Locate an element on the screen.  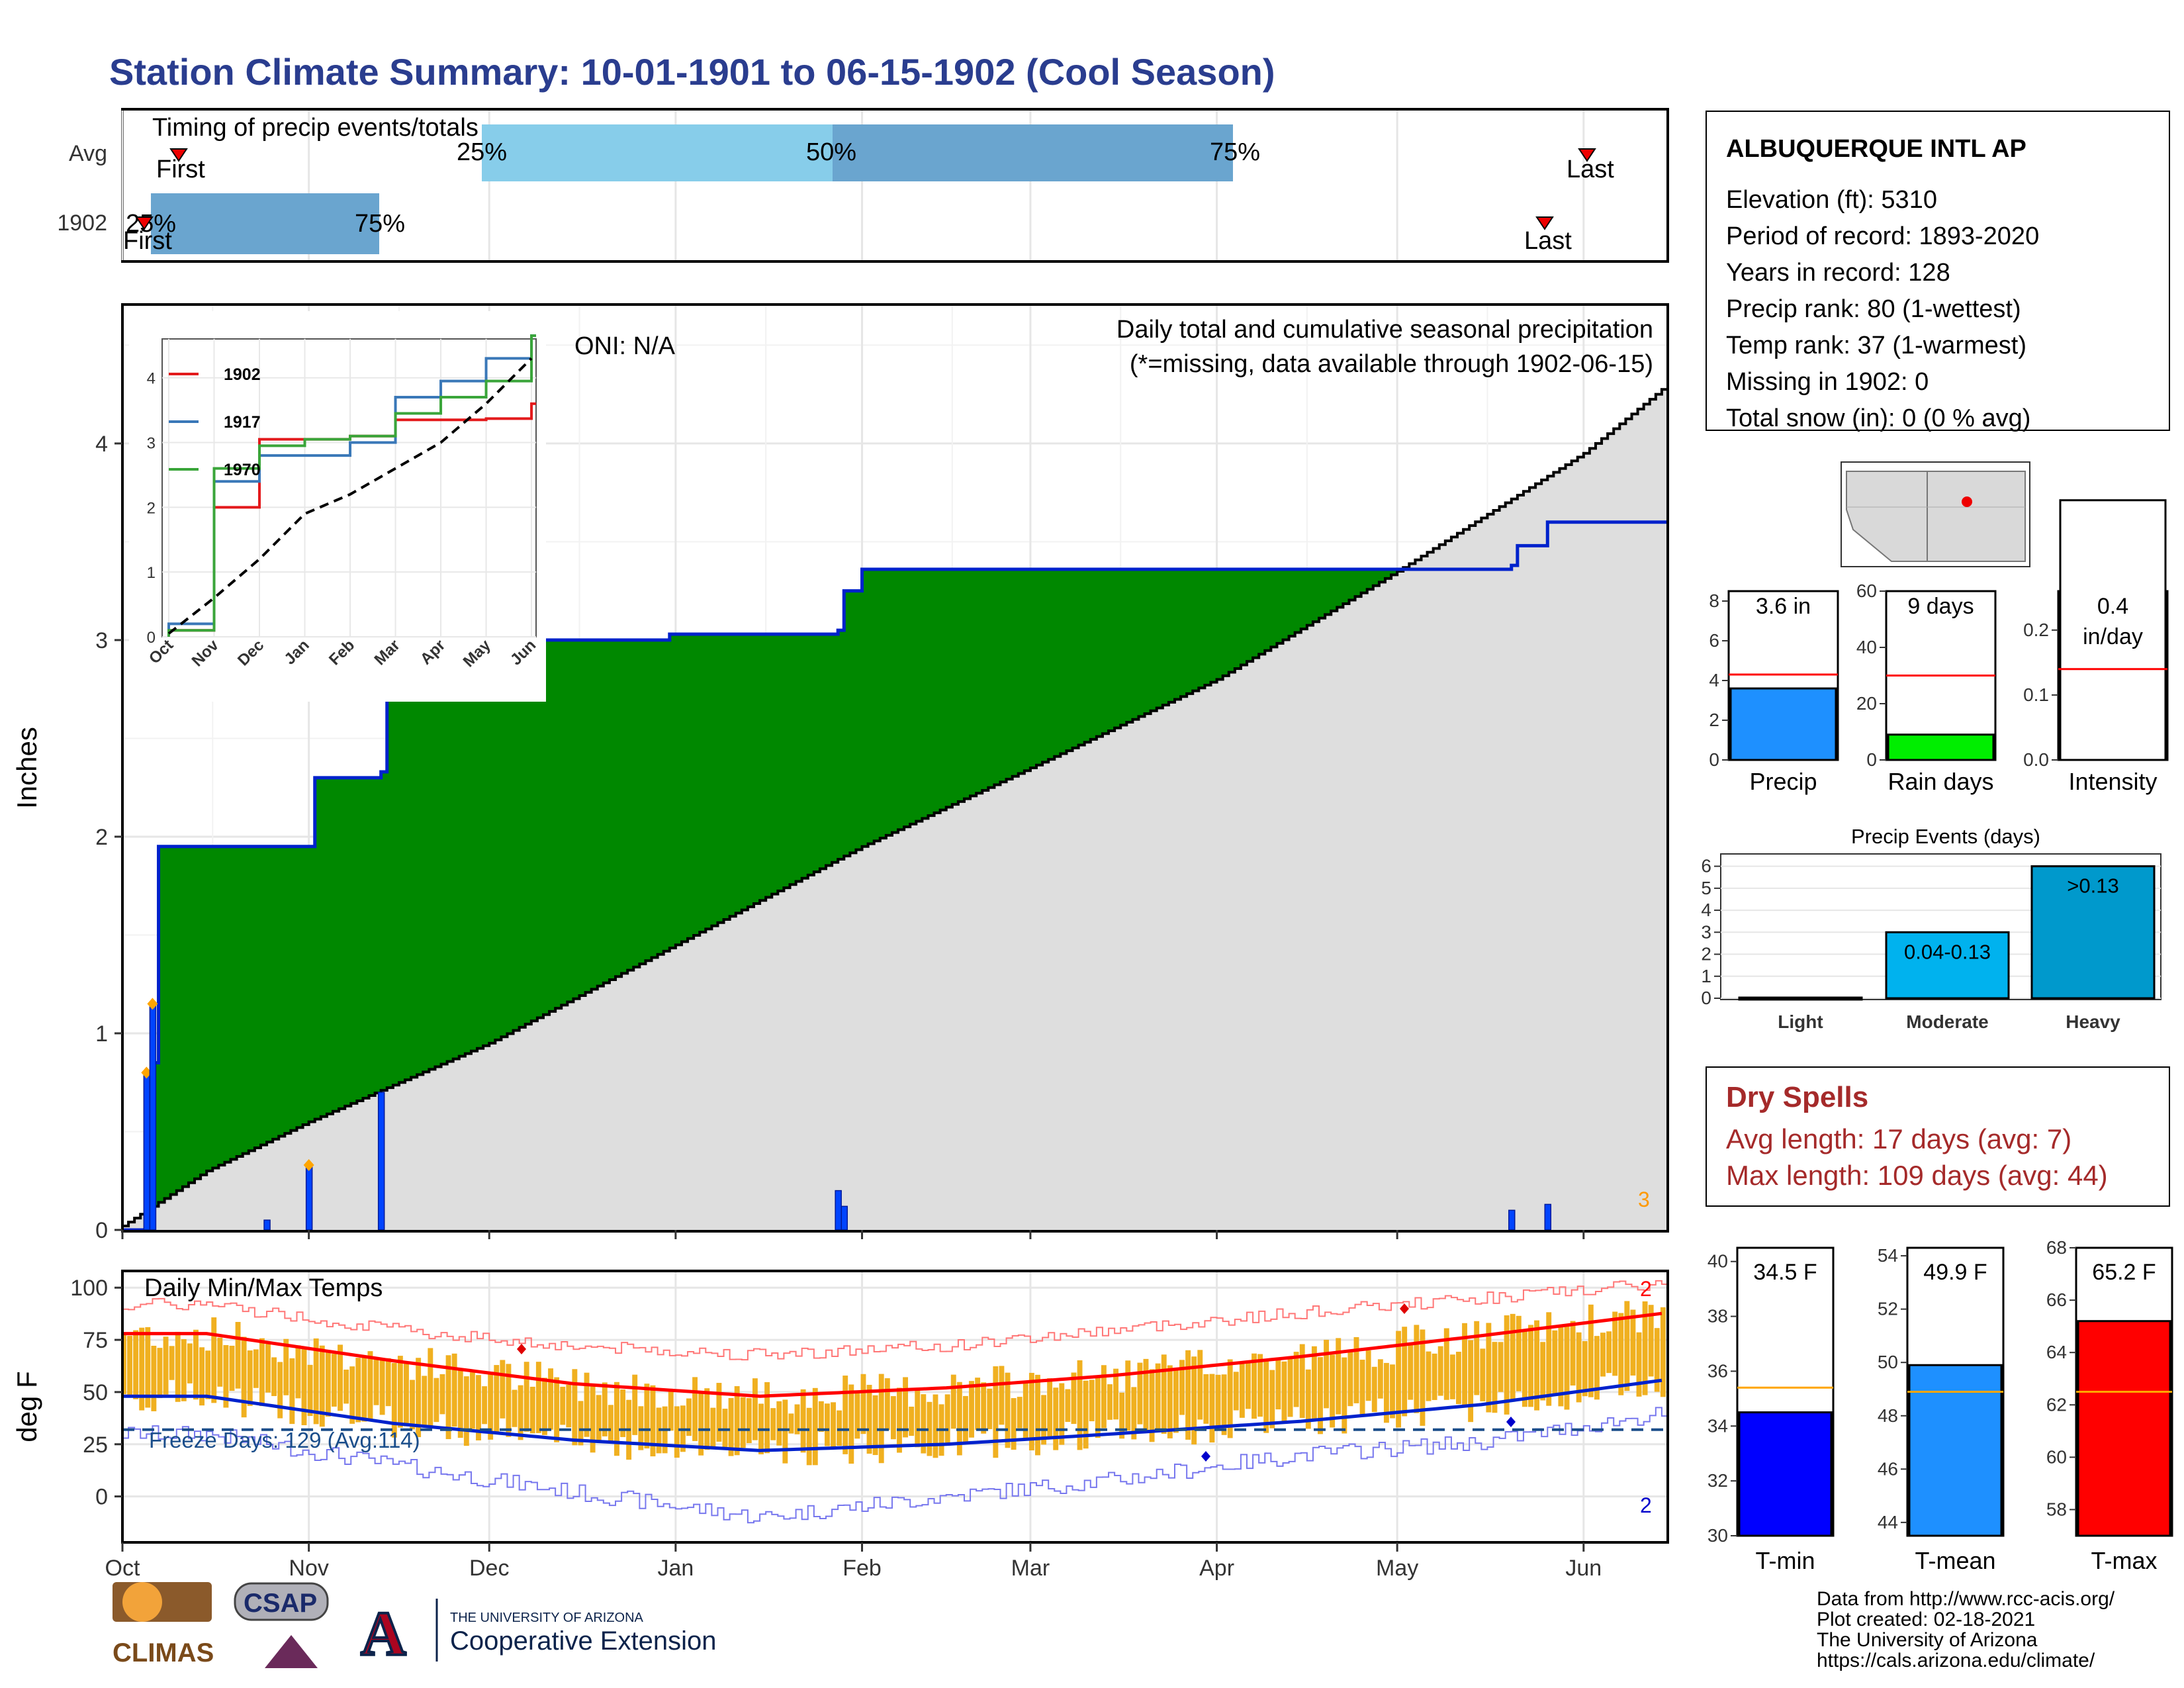
temp-summary-value-label: 49.9 F is located at coordinates (1955, 1272).